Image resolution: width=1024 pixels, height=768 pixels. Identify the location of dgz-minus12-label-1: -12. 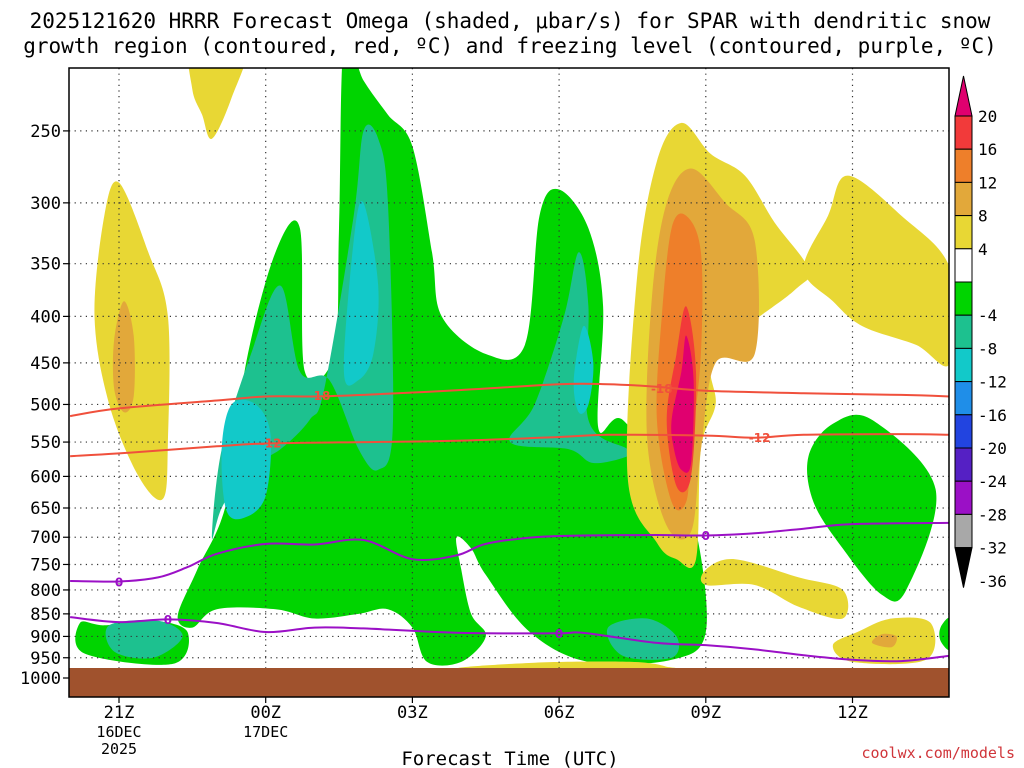
(760, 438).